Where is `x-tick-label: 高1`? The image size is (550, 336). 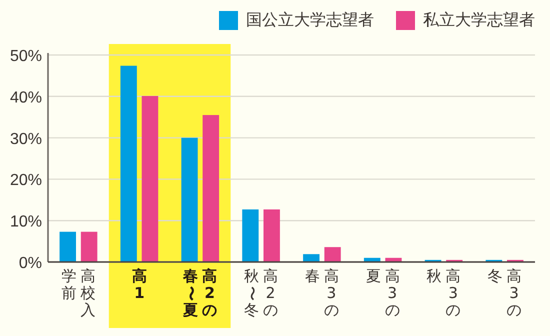
x-tick-label: 高1 is located at coordinates (139, 284).